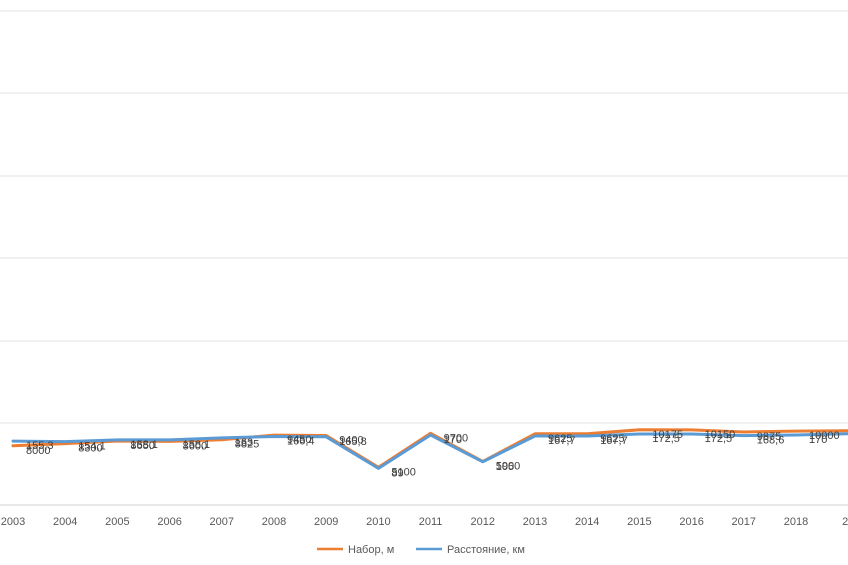 The image size is (848, 565). Describe the element at coordinates (691, 522) in the screenshot. I see `x-tick-label: 2016` at that location.